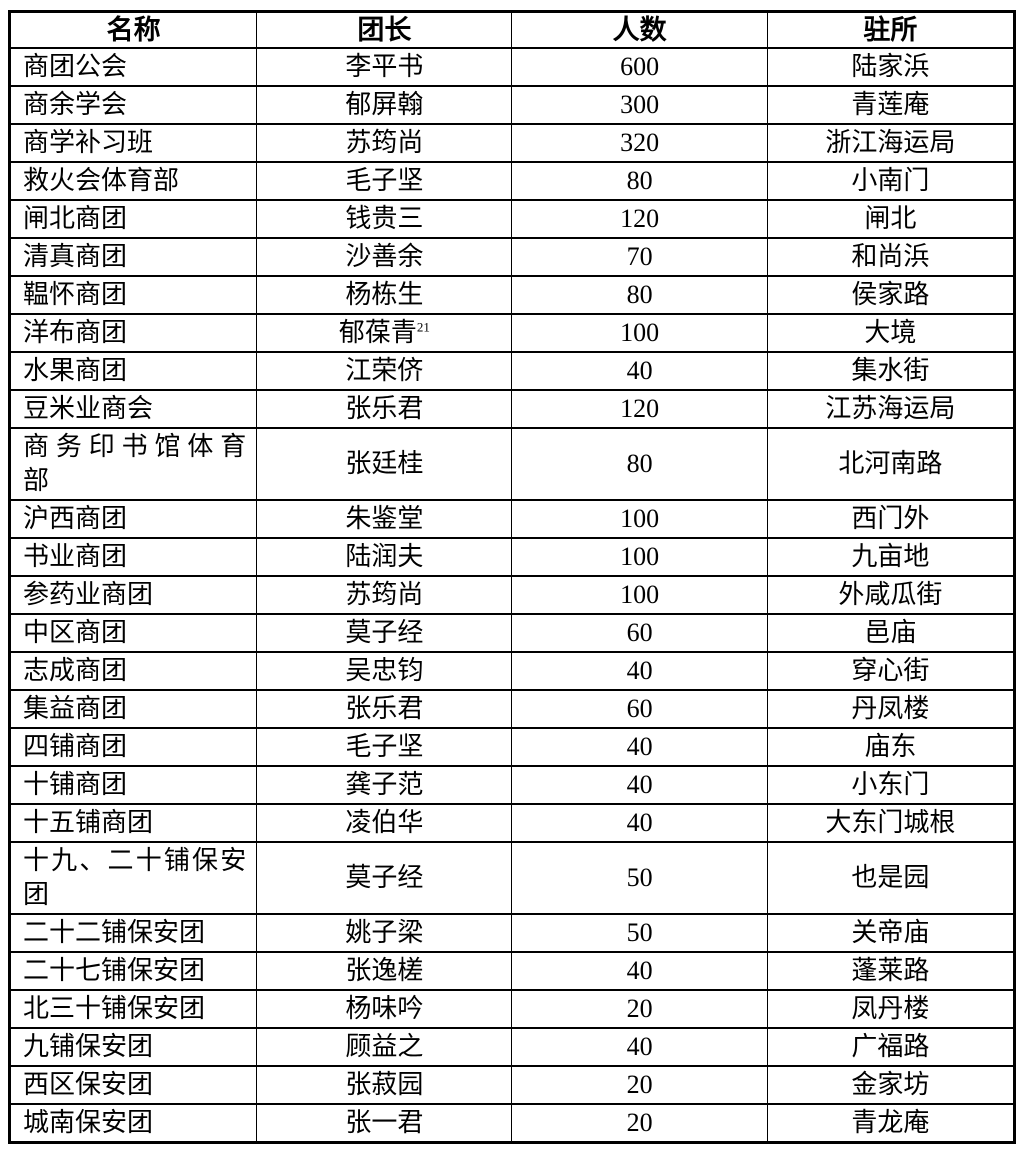  I want to click on header-row: 名称 团长 人数 驻所, so click(512, 29).